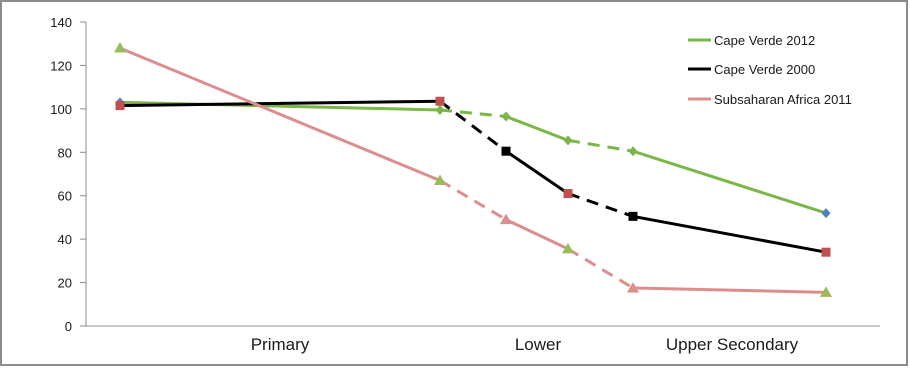 The width and height of the screenshot is (910, 372). Describe the element at coordinates (764, 69) in the screenshot. I see `legend-label: Cape Verde 2000` at that location.